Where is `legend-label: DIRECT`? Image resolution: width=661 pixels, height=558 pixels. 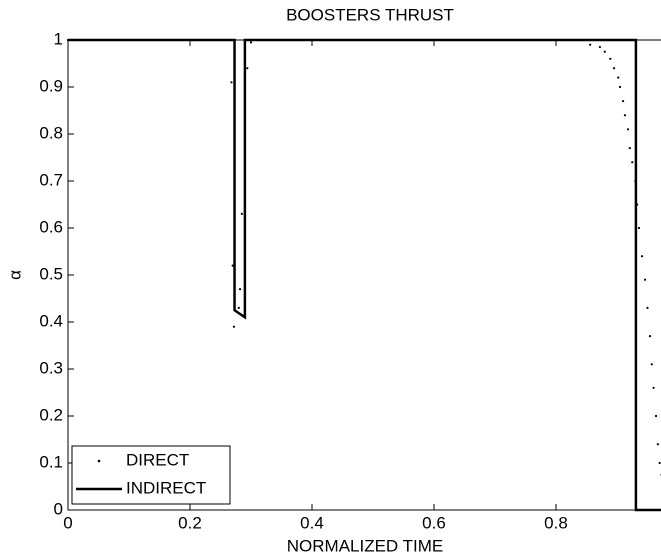
legend-label: DIRECT is located at coordinates (157, 459).